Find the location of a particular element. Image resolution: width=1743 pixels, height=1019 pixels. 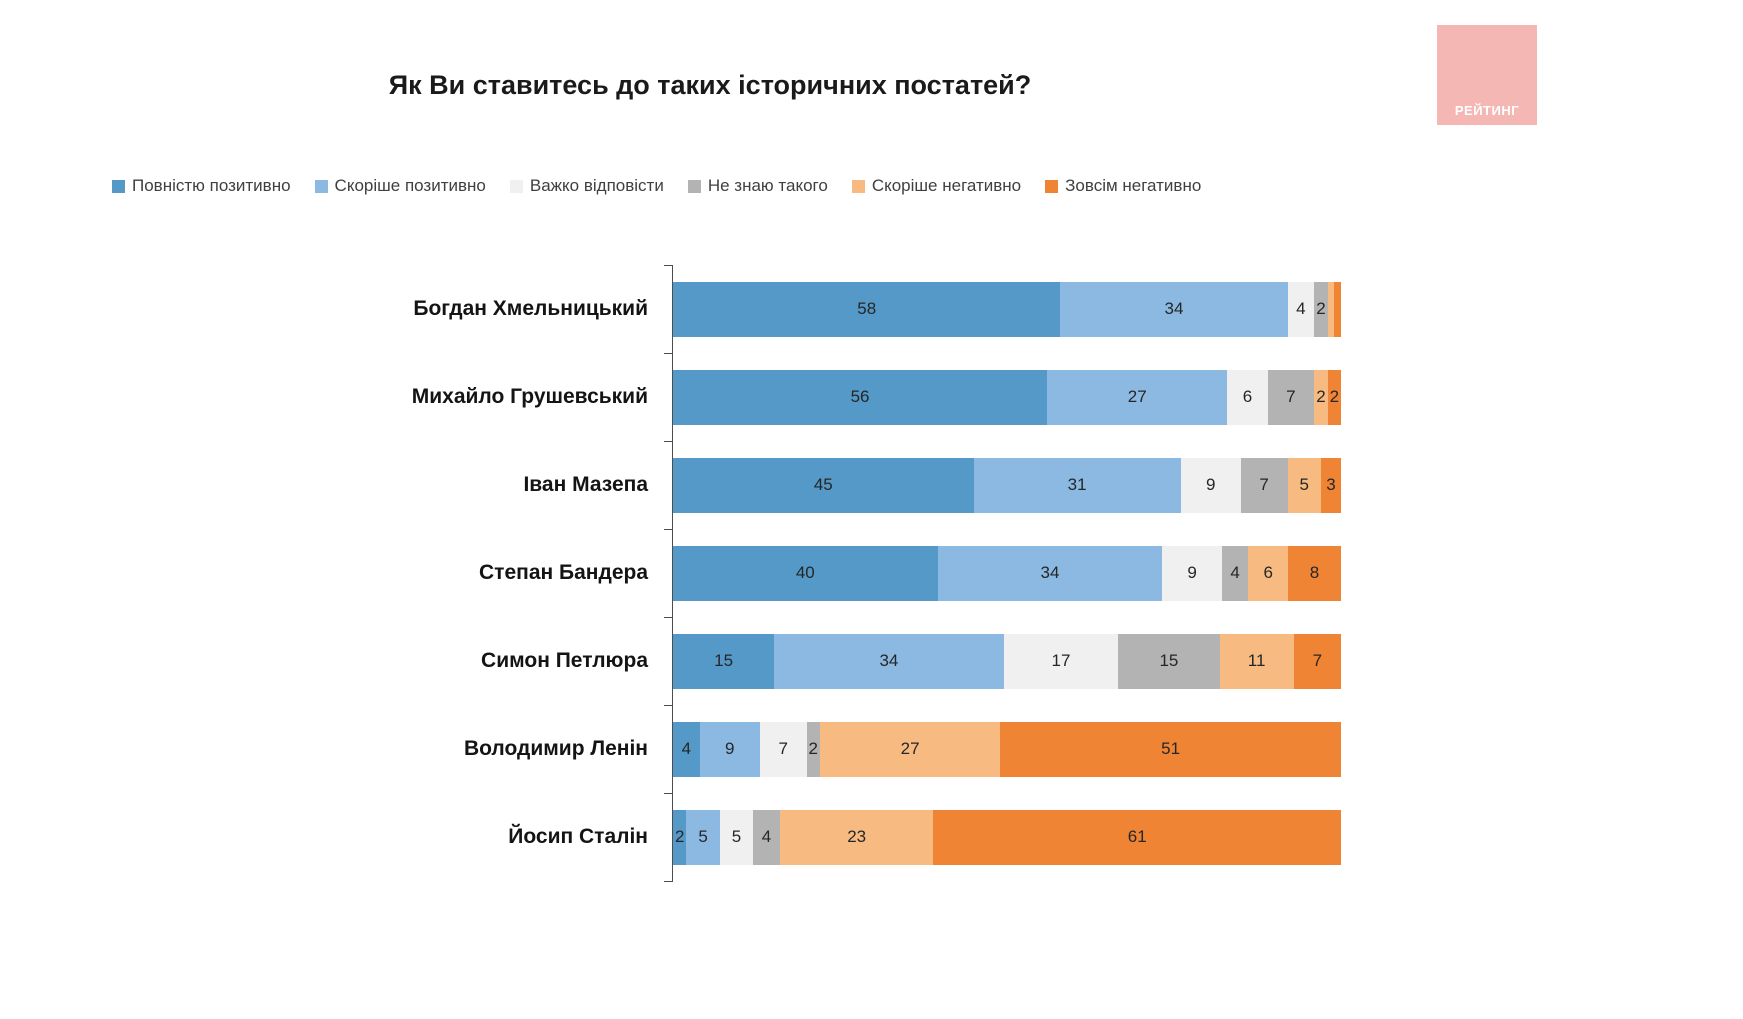

bar-segment: 6 is located at coordinates (1247, 397).